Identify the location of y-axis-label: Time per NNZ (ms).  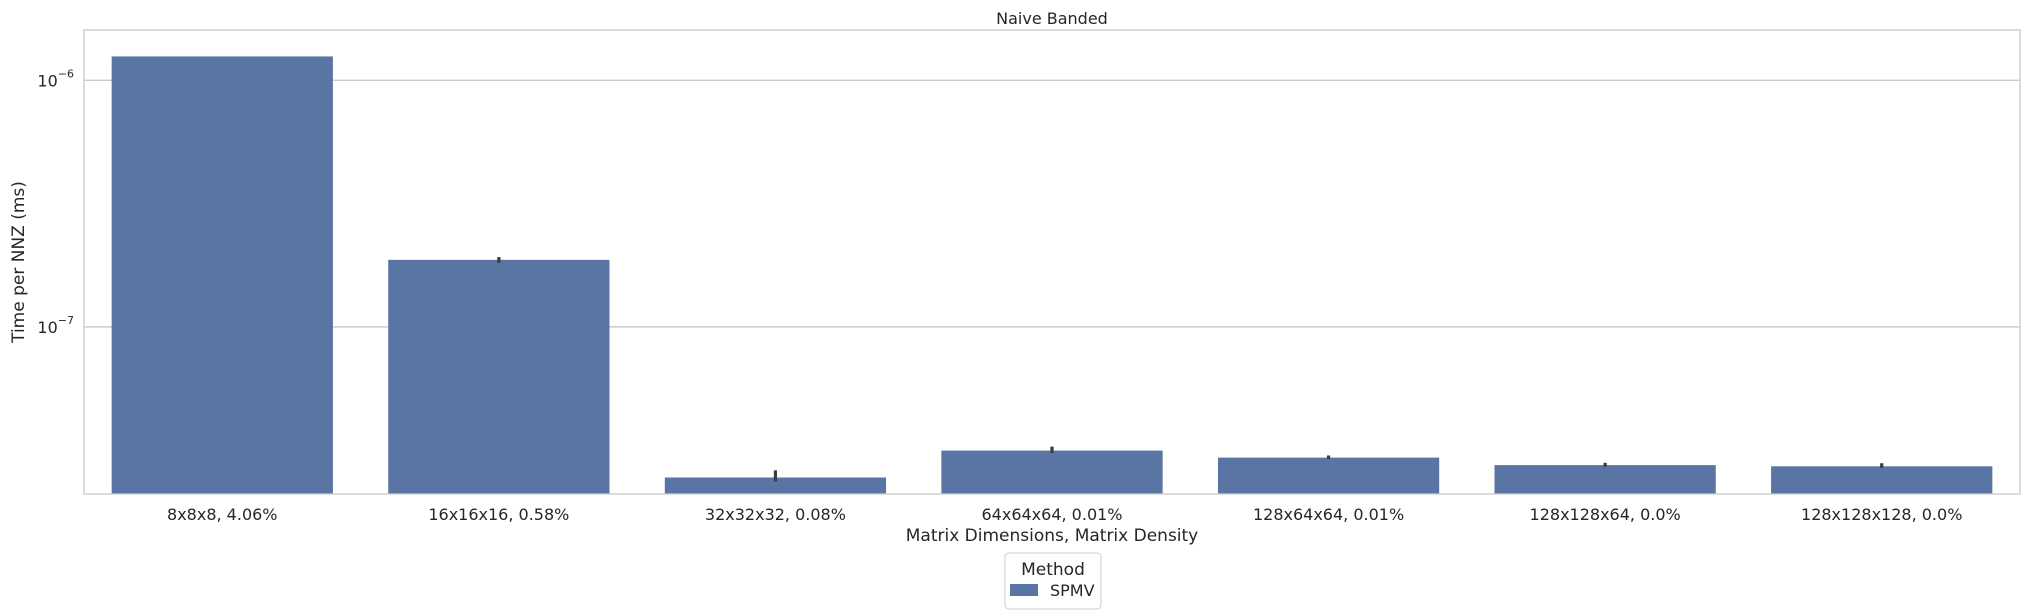
(19, 262).